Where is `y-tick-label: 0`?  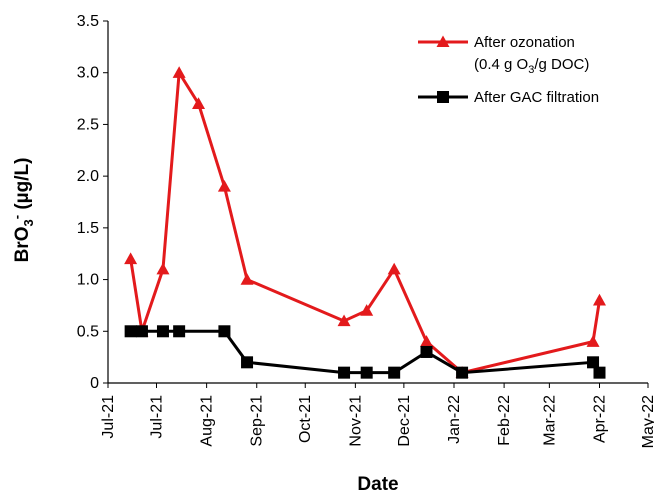
y-tick-label: 0 is located at coordinates (94, 383).